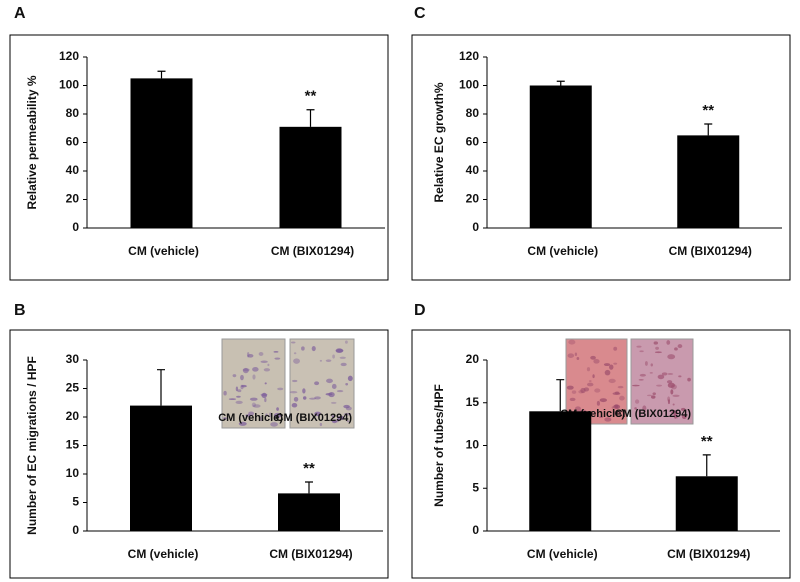  I want to click on y-axis-label: Number of tubes/HPF, so click(439, 445).